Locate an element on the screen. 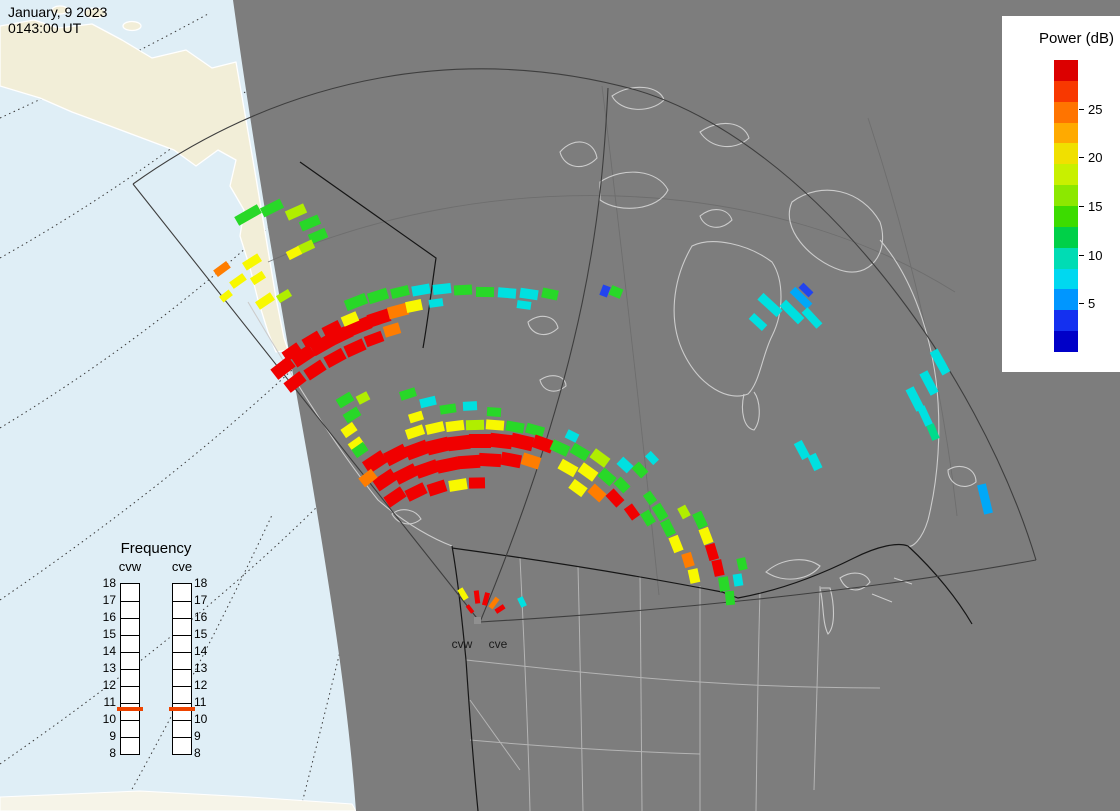 The height and width of the screenshot is (811, 1120). victoria-island is located at coordinates (634, 190).